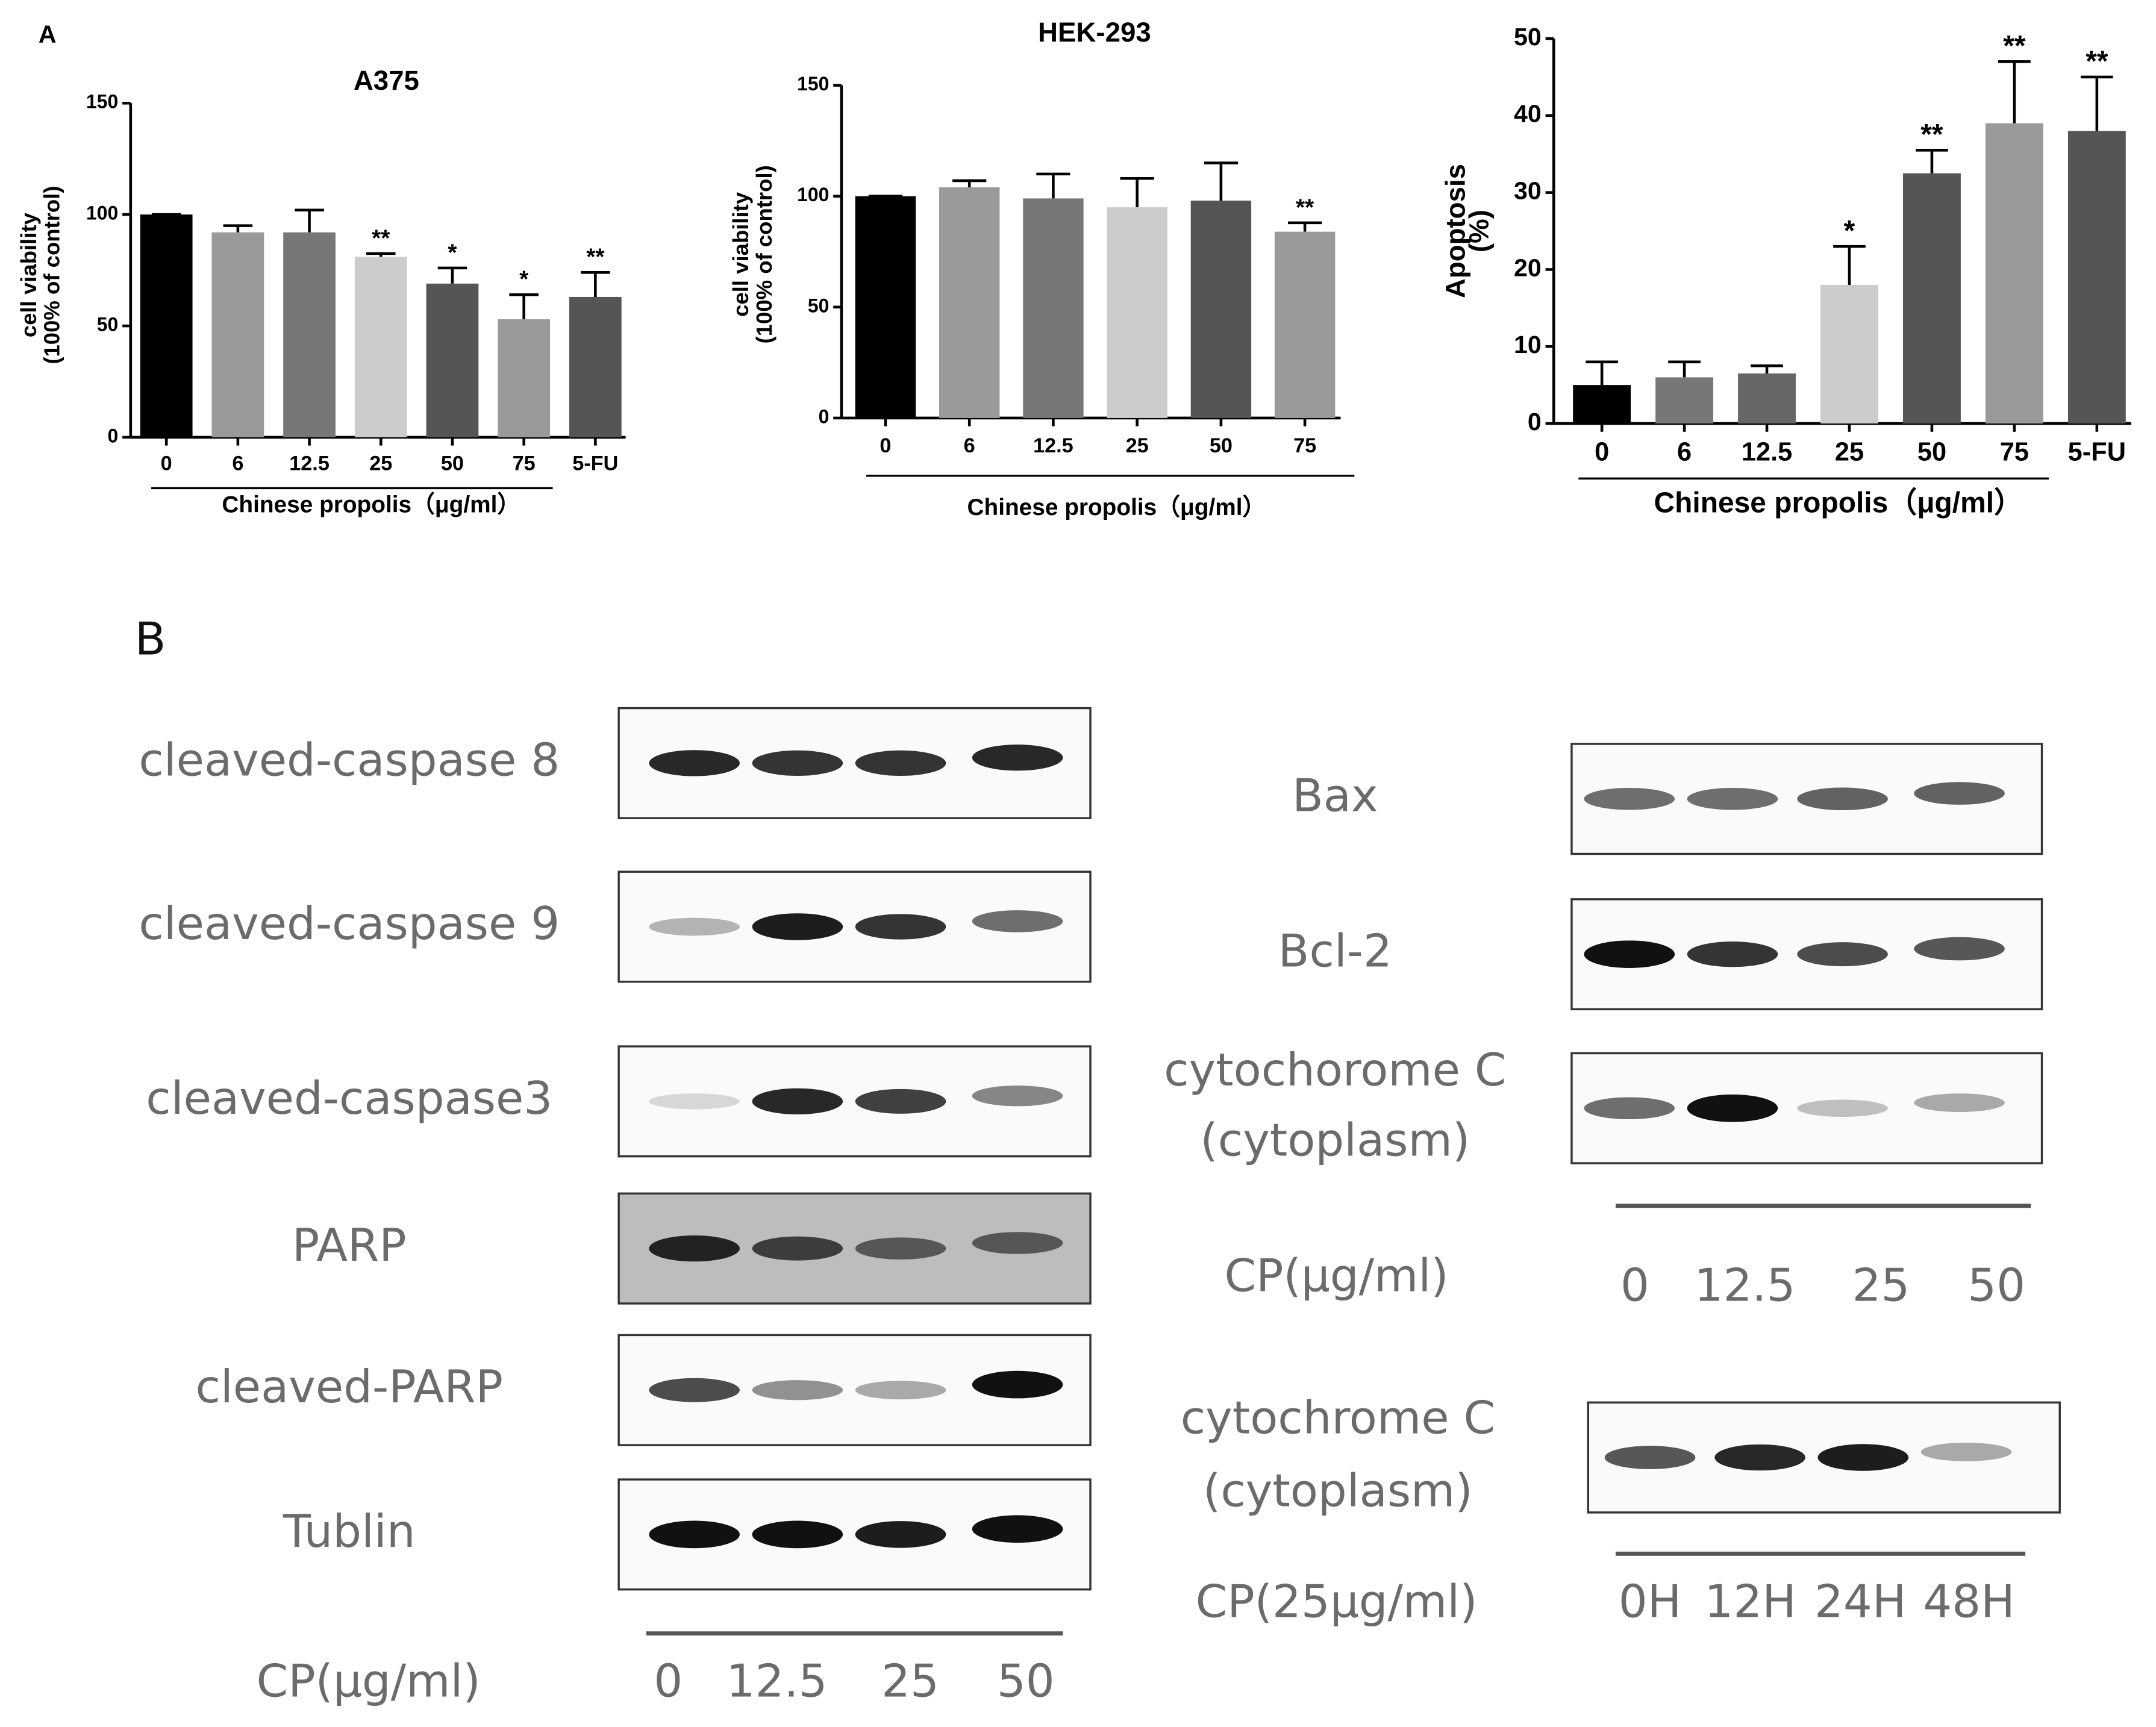  What do you see at coordinates (1338, 1417) in the screenshot?
I see `blot-label: cytochrome C` at bounding box center [1338, 1417].